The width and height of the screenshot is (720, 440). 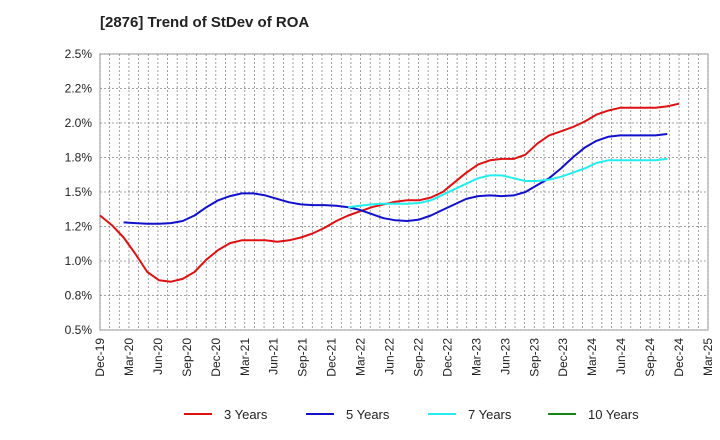 I want to click on y-tick-label: 1.2%, so click(x=79, y=227).